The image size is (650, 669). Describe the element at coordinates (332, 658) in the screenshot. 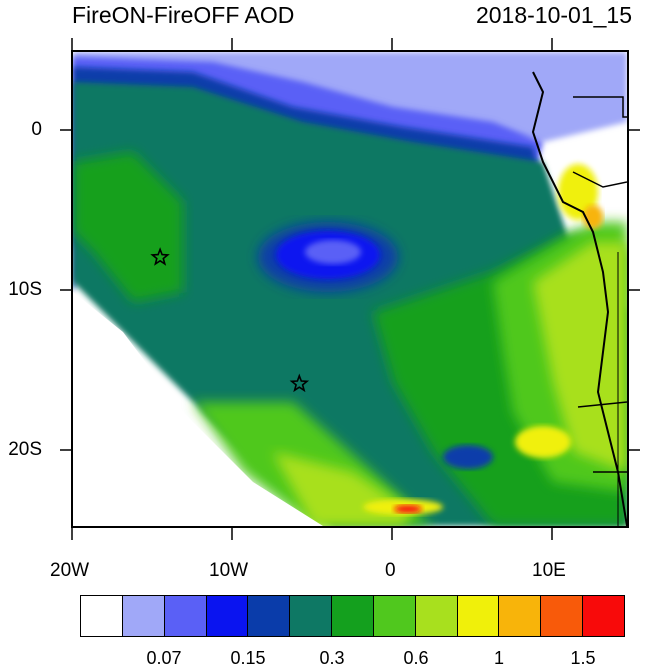

I see `colorbar-label-2: 0.3` at that location.